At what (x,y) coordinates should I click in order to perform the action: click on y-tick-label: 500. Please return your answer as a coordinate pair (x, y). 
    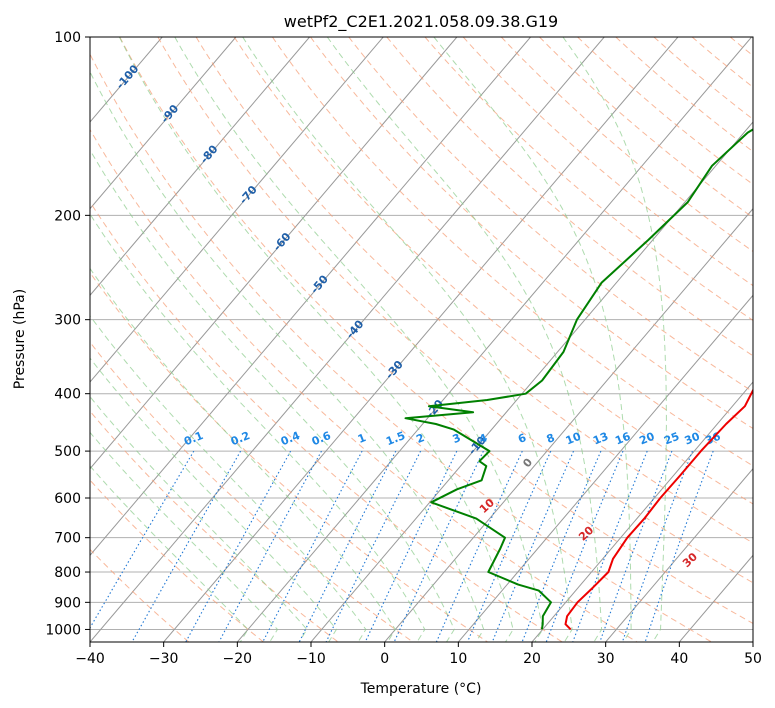
    Looking at the image, I should click on (67, 452).